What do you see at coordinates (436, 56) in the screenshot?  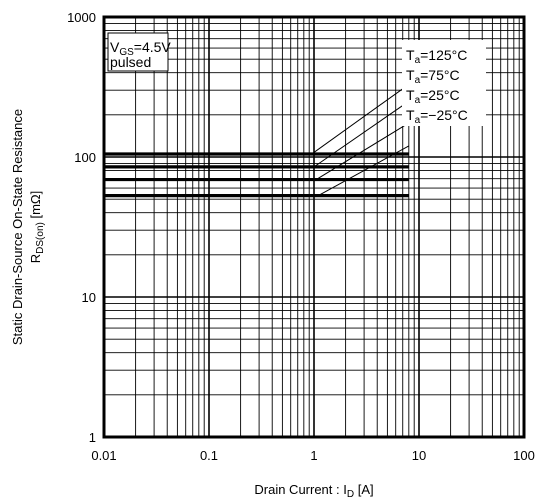 I see `legend-label-125: Ta=125°C` at bounding box center [436, 56].